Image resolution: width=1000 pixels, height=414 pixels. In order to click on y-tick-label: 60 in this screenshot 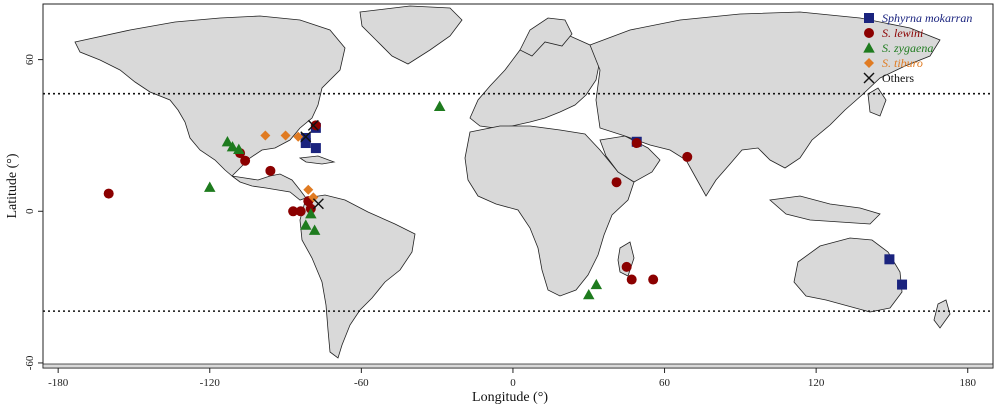, I will do `click(30, 60)`.